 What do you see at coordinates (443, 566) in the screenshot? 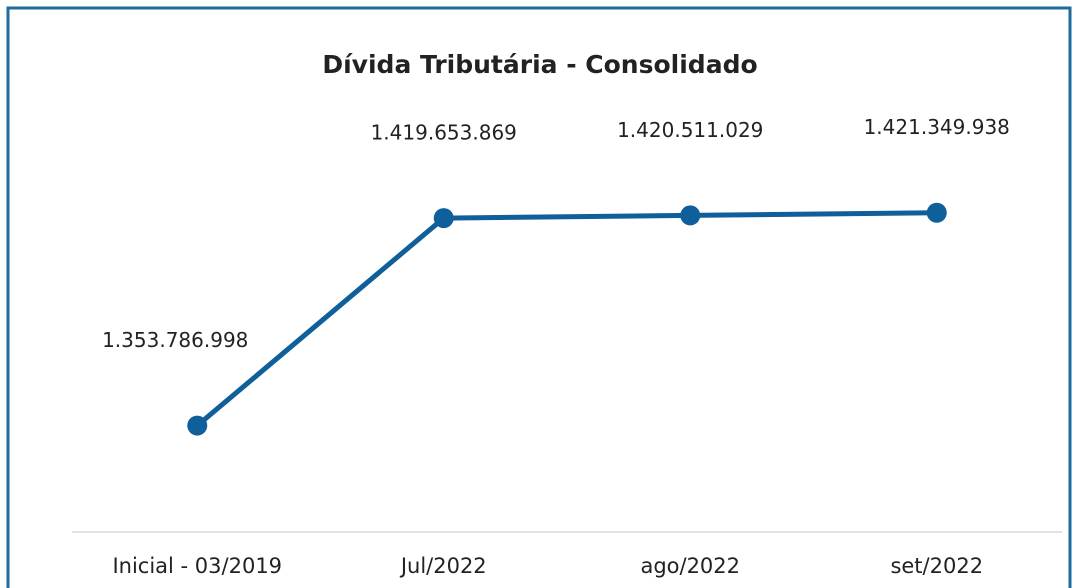
I see `x-tick-label: Jul/2022` at bounding box center [443, 566].